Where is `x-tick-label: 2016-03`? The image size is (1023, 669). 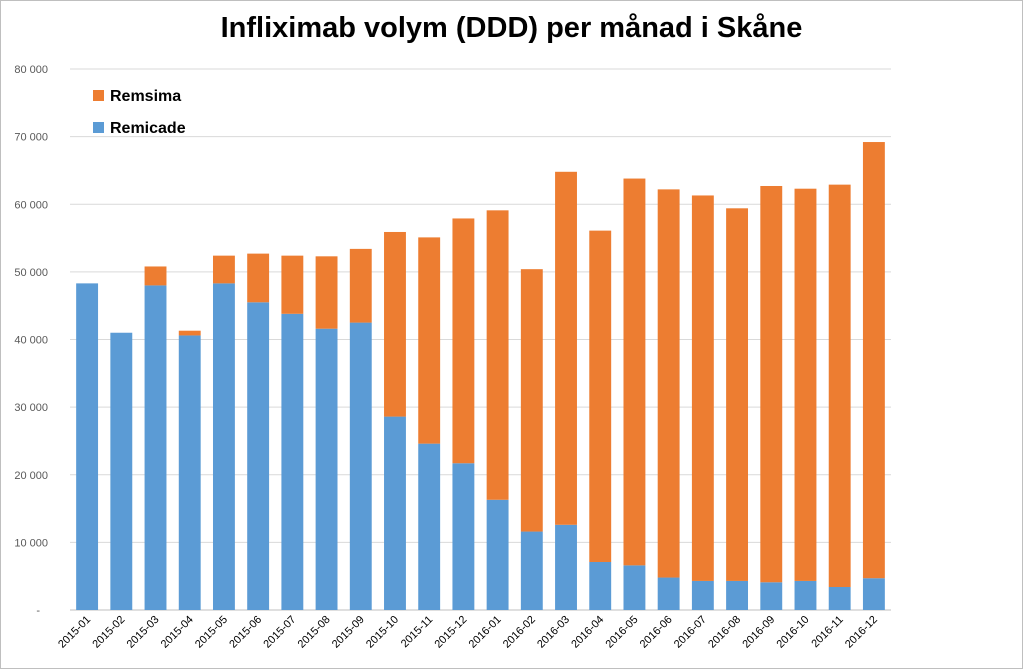 x-tick-label: 2016-03 is located at coordinates (553, 632).